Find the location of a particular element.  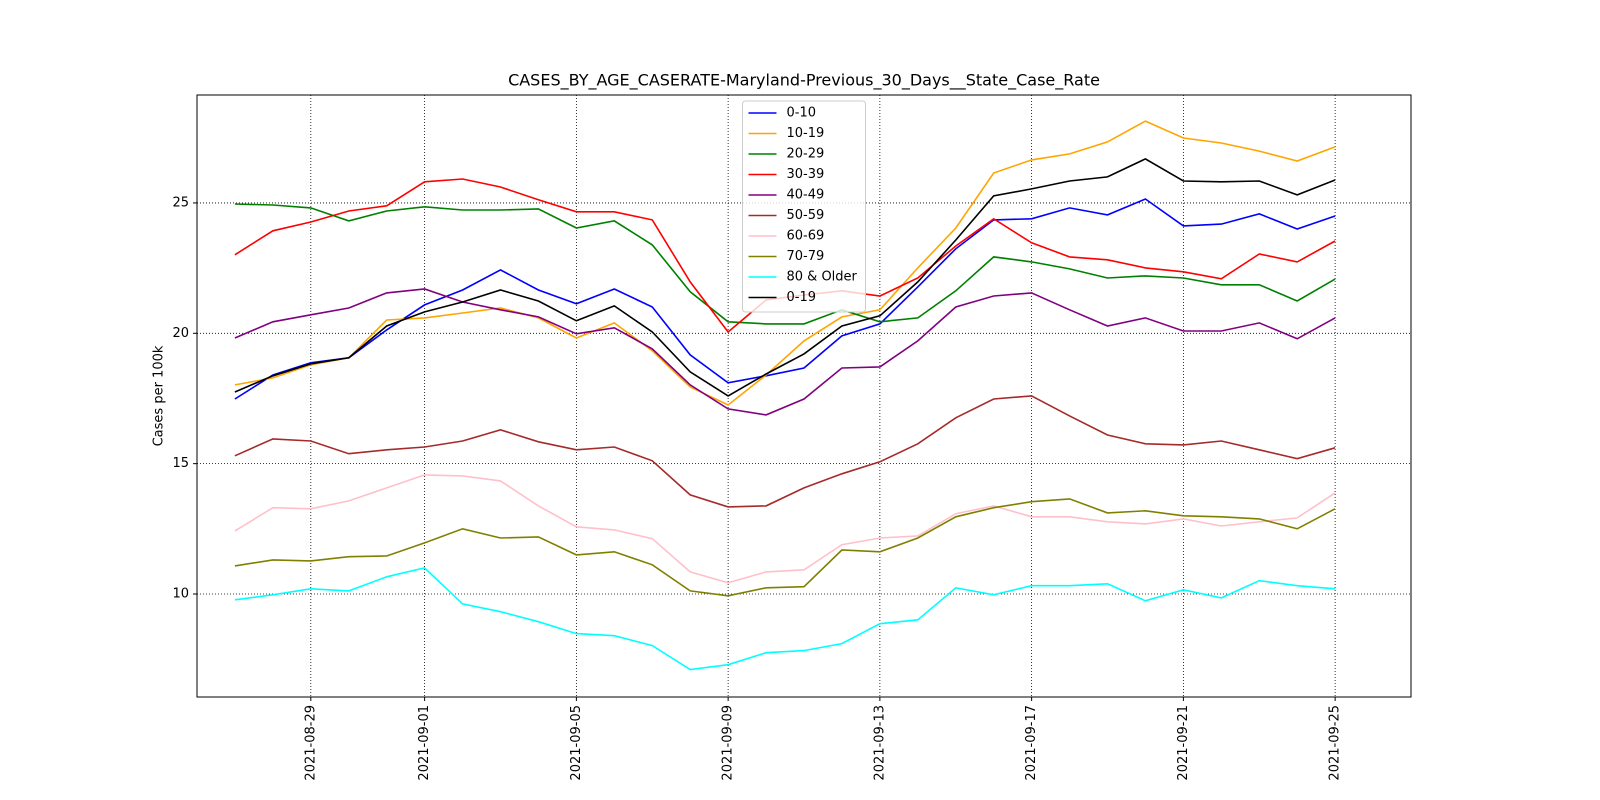

legend-label: 60-69 is located at coordinates (806, 236).